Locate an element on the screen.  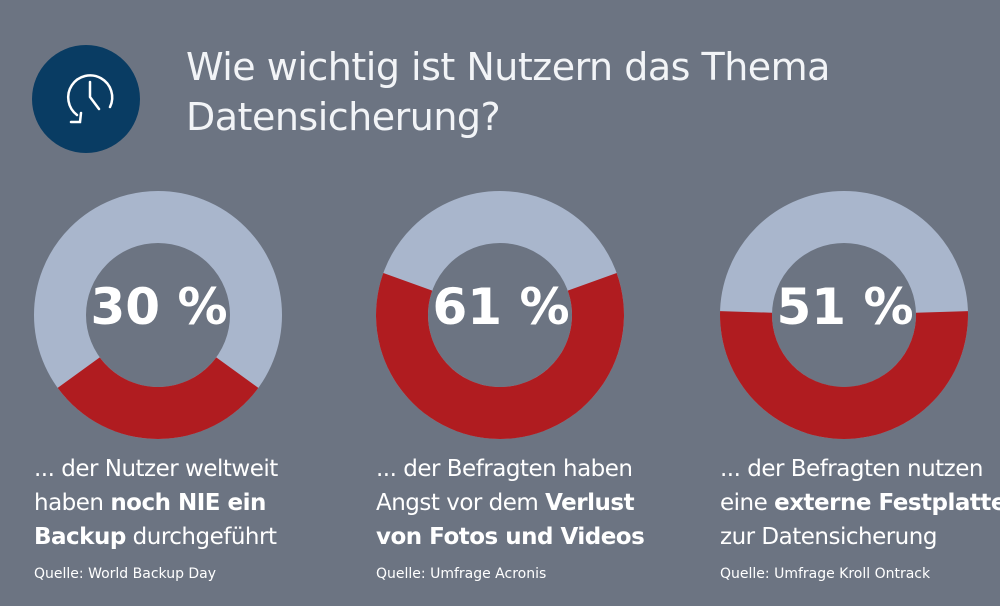
description-text: ... der Nutzer weltweit is located at coordinates (156, 469).